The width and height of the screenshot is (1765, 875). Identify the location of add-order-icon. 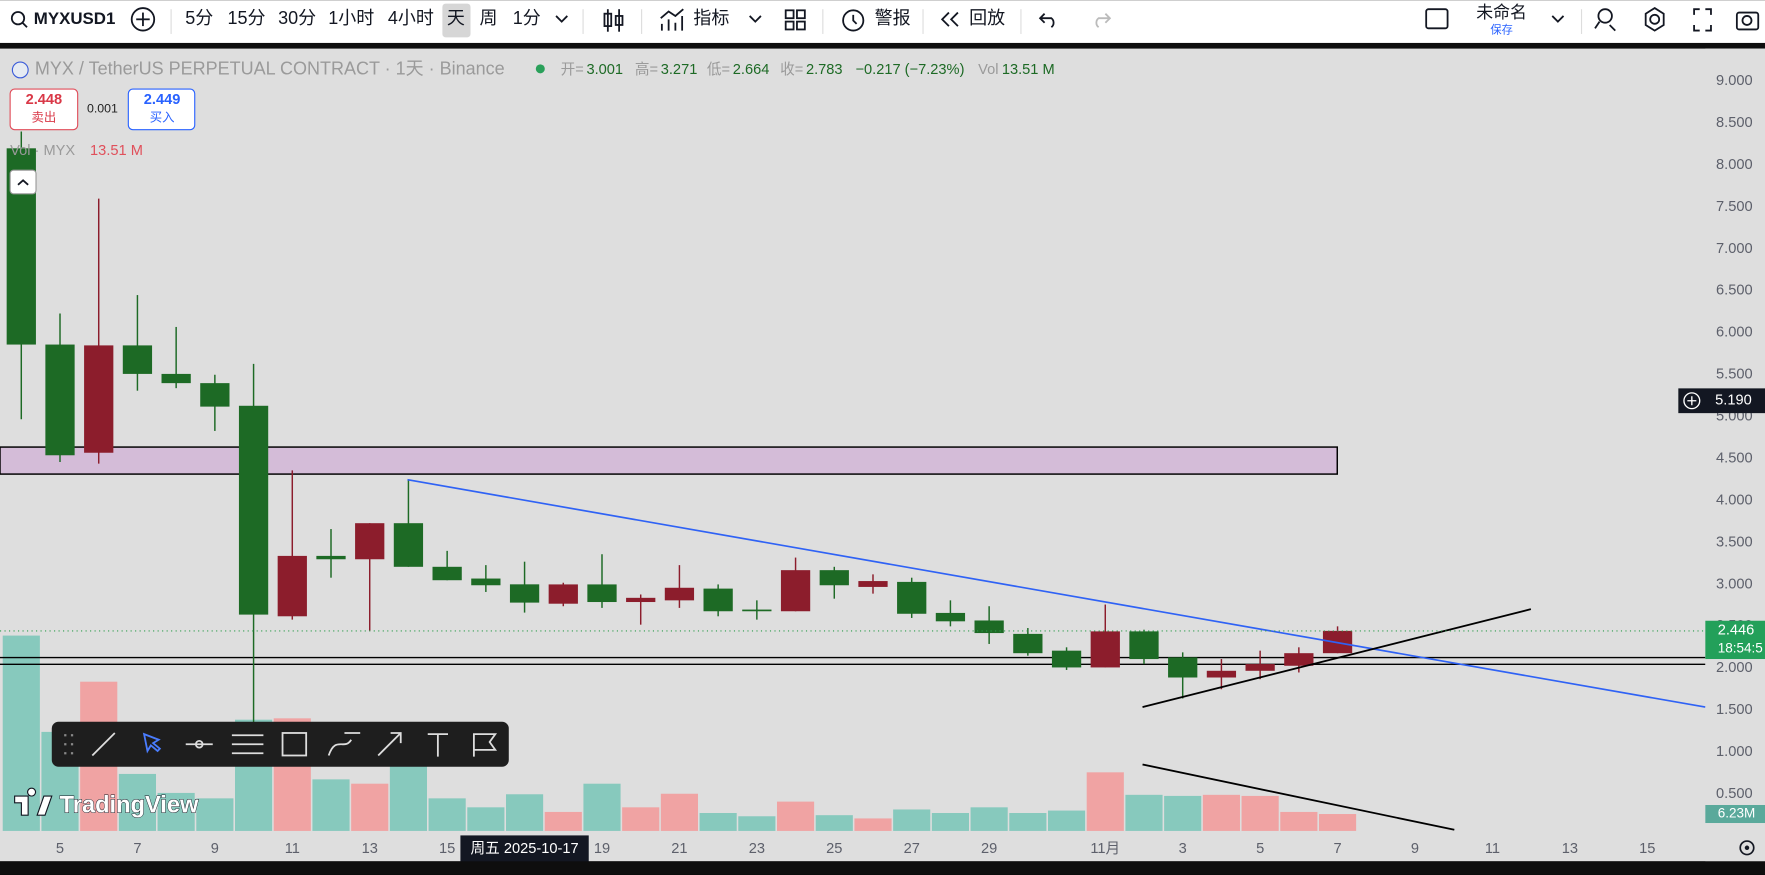
(1692, 401).